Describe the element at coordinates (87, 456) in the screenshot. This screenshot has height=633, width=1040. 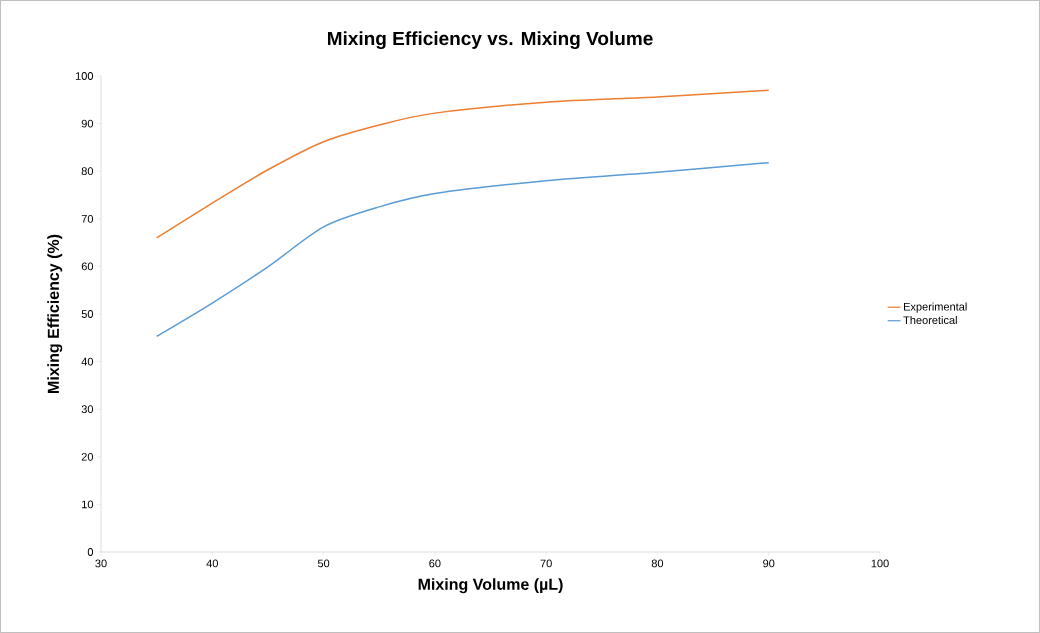
I see `y-tick-label: 20` at that location.